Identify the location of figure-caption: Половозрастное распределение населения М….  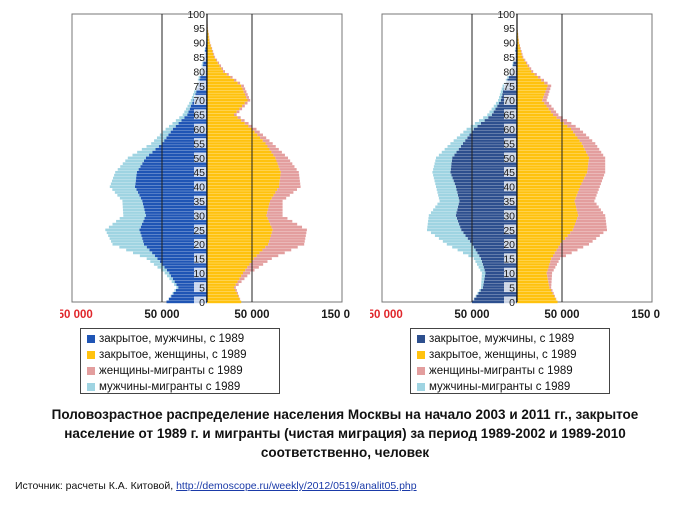
(345, 433).